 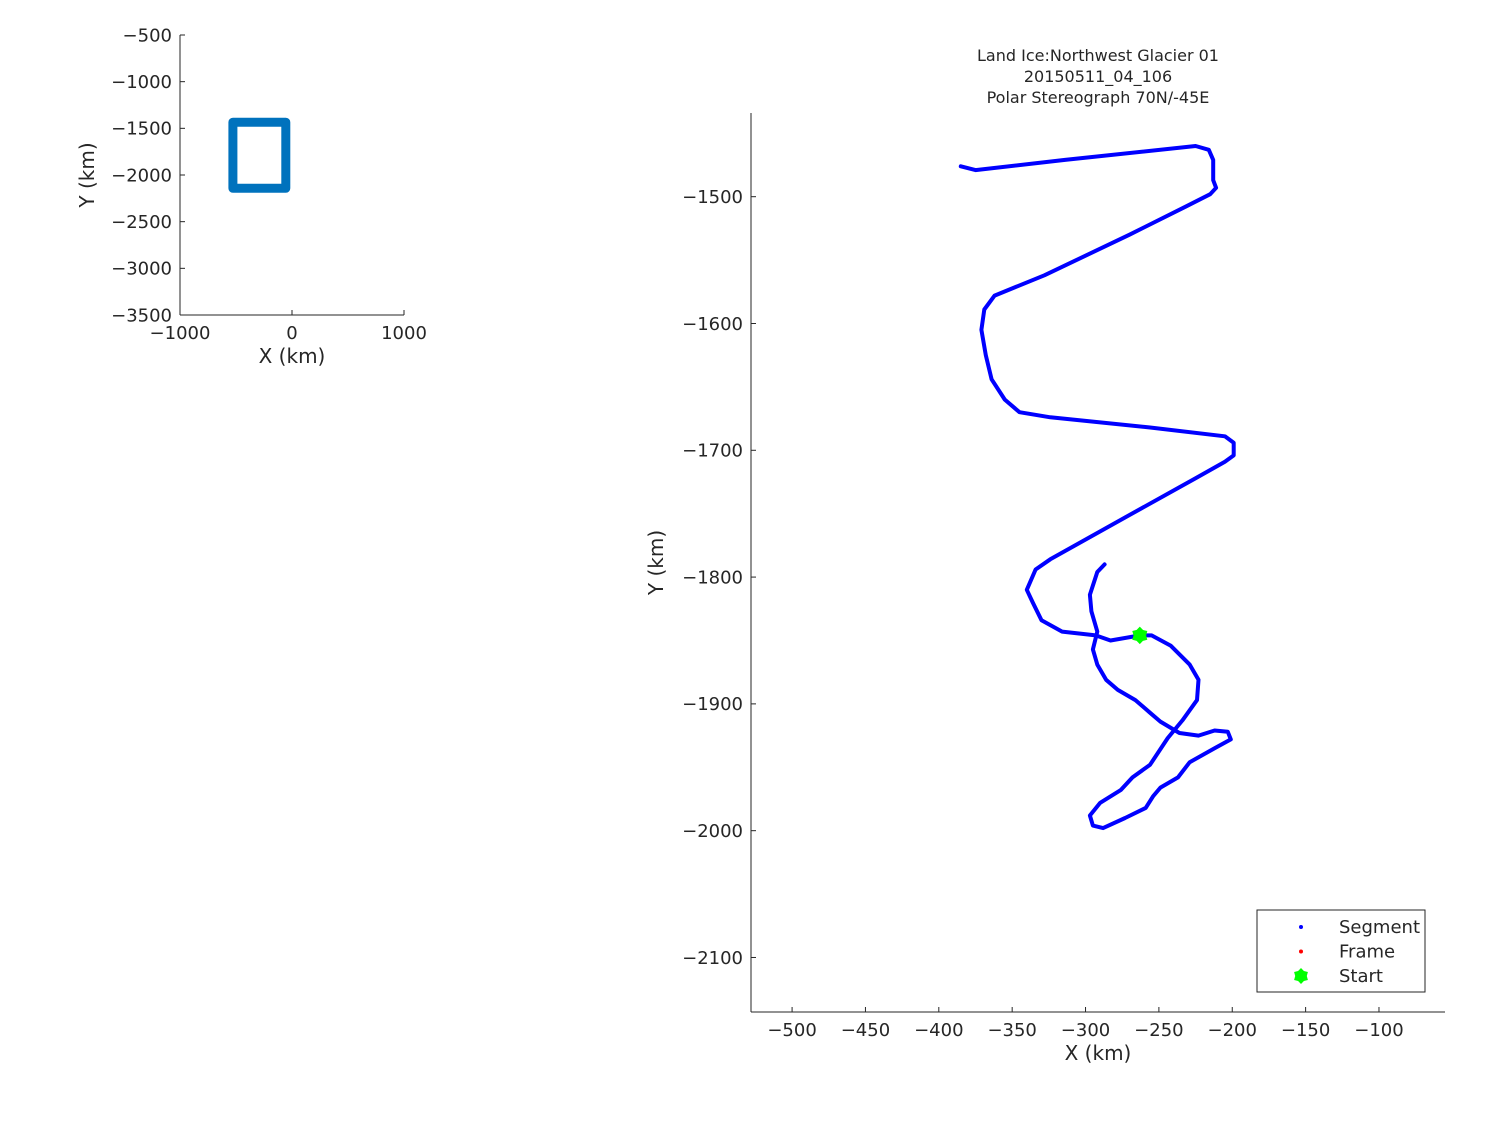 I want to click on legend-label: Segment, so click(x=1379, y=927).